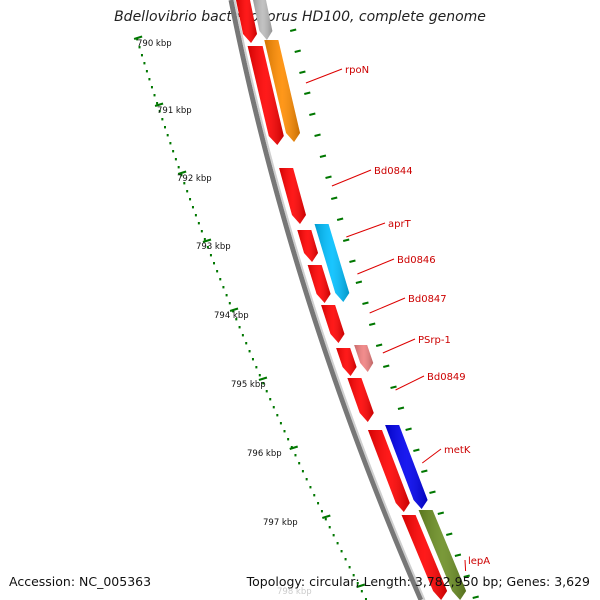 Image resolution: width=600 pixels, height=600 pixels. I want to click on scale-label-793: 793 kbp, so click(213, 247).